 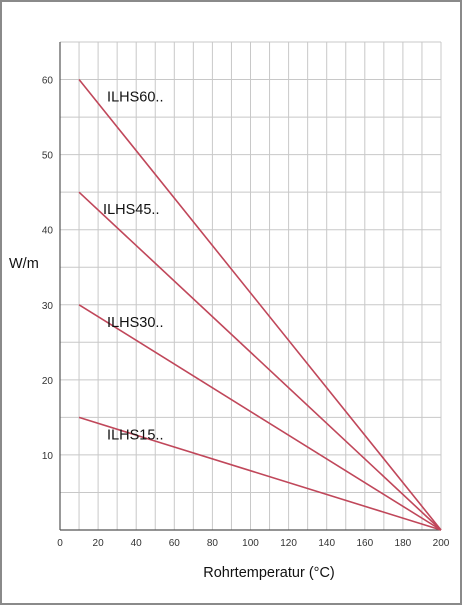 What do you see at coordinates (137, 543) in the screenshot?
I see `x-tick-label: 40` at bounding box center [137, 543].